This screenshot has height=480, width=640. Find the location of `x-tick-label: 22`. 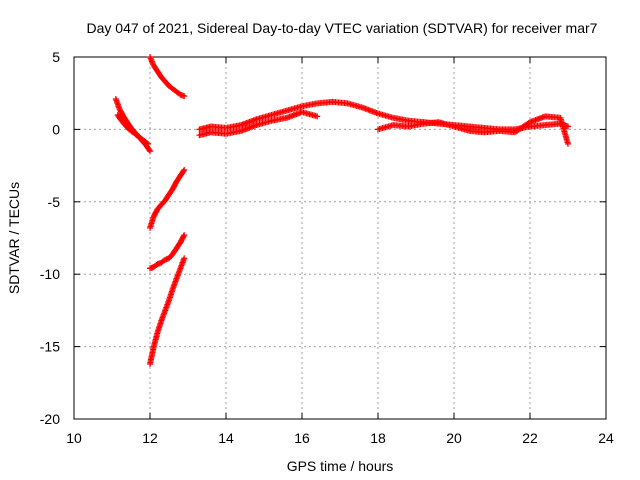

x-tick-label: 22 is located at coordinates (530, 438).